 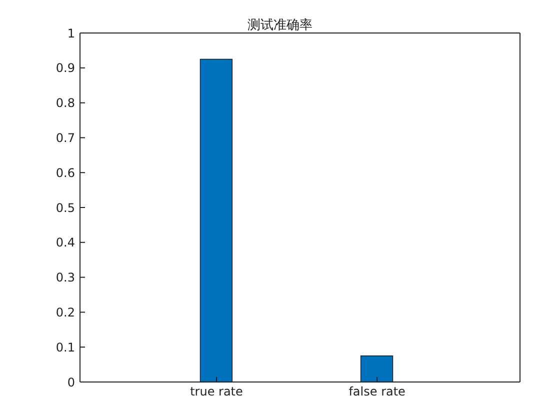 I want to click on y-tick-label: 0.8, so click(x=65, y=103).